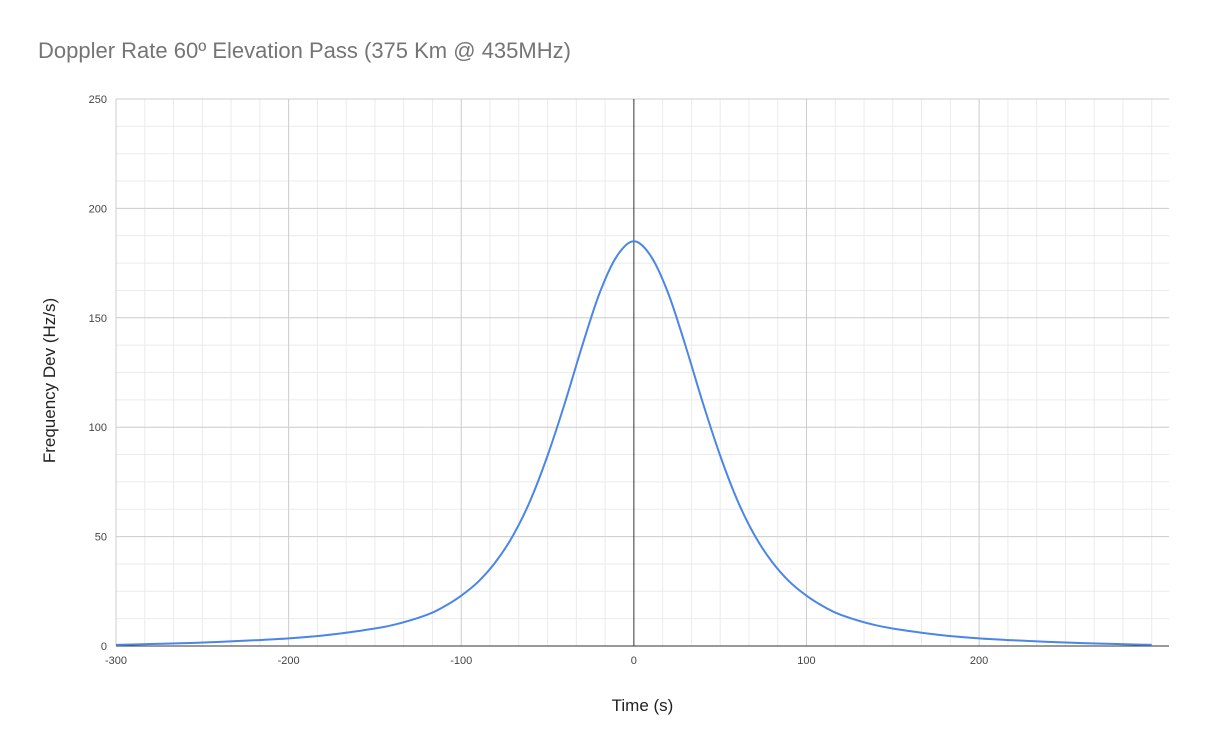 This screenshot has width=1207, height=754. I want to click on x-tick-label: 0, so click(634, 661).